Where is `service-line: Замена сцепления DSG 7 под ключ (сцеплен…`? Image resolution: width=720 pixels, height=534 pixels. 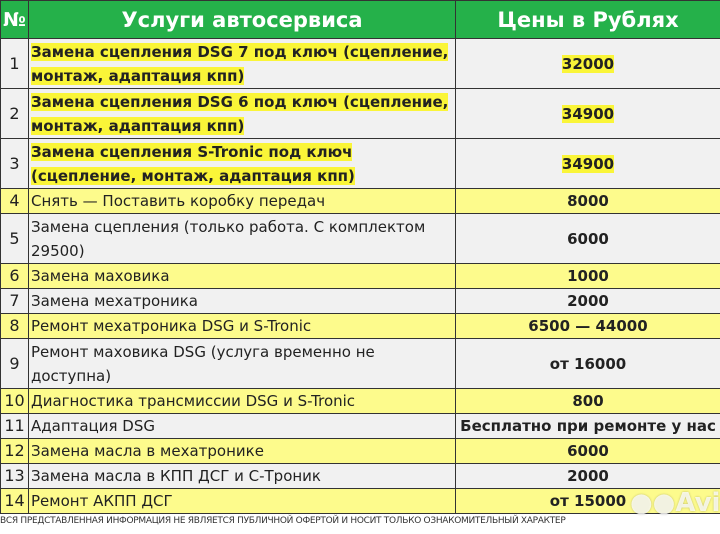 service-line: Замена сцепления DSG 7 под ключ (сцеплен… is located at coordinates (240, 51).